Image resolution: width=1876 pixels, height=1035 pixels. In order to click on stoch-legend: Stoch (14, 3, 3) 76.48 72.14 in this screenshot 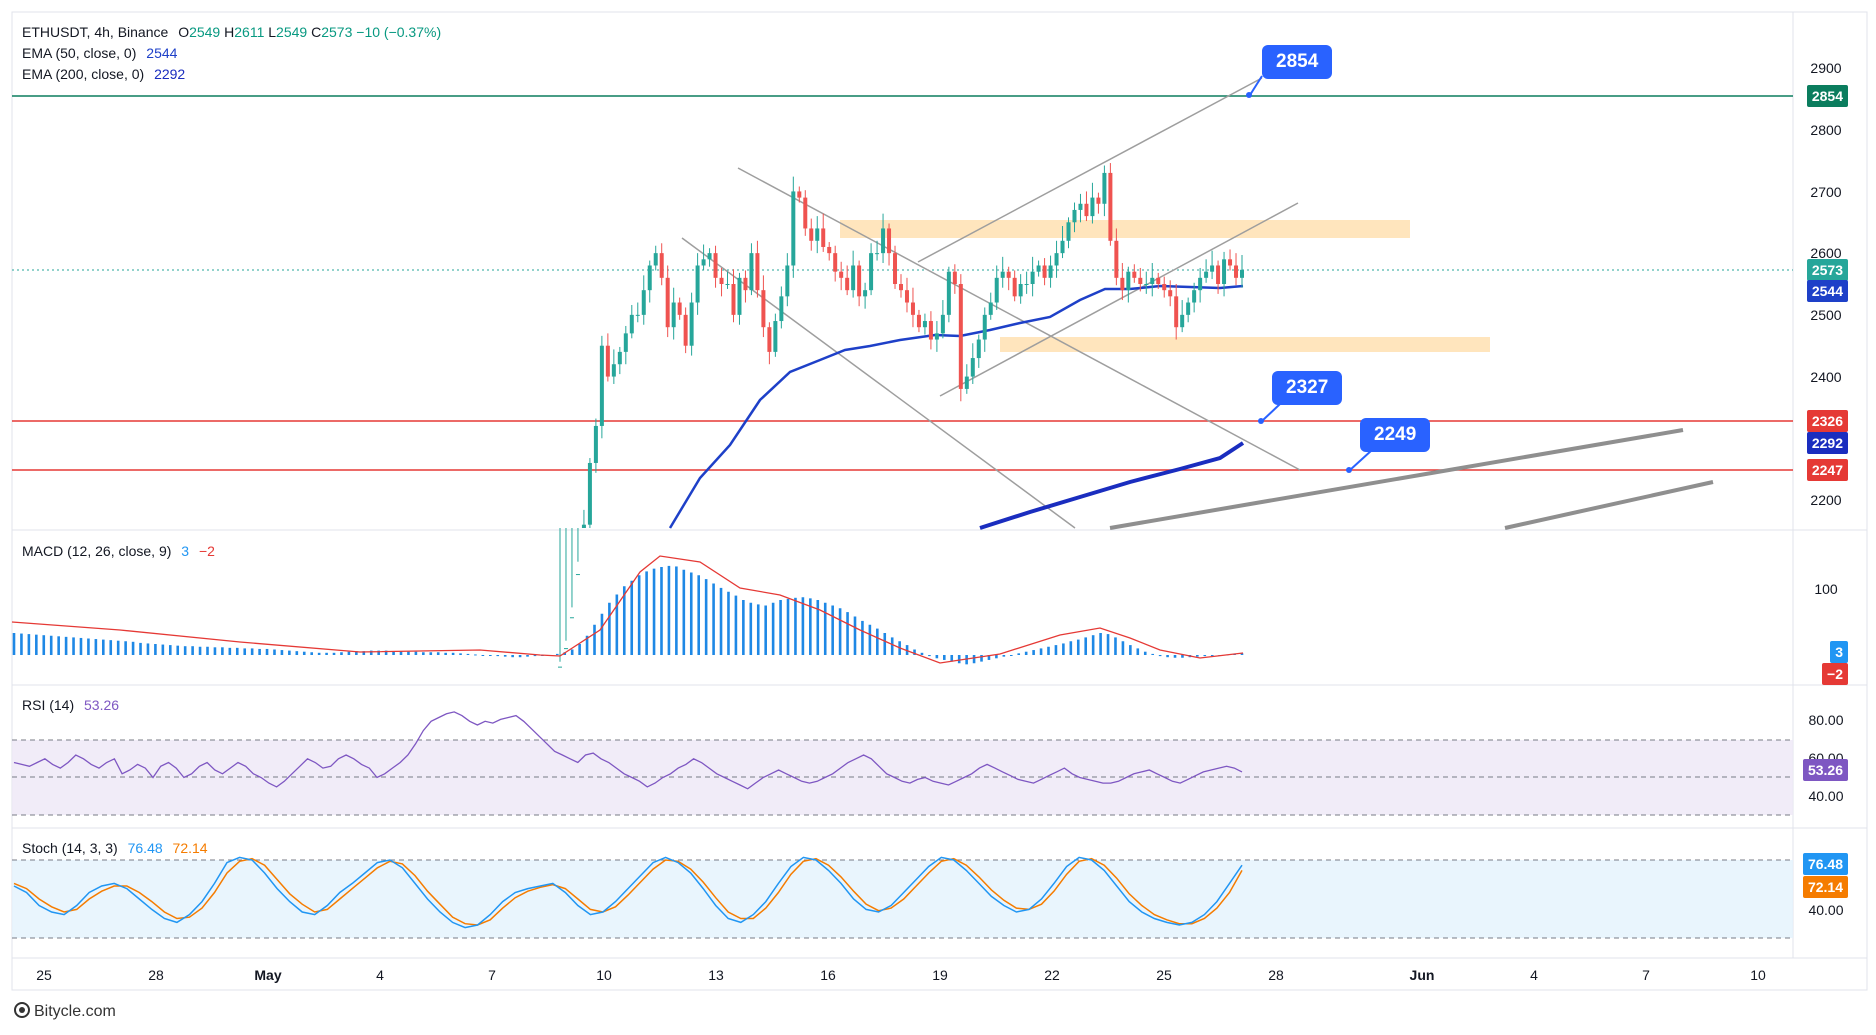, I will do `click(115, 848)`.